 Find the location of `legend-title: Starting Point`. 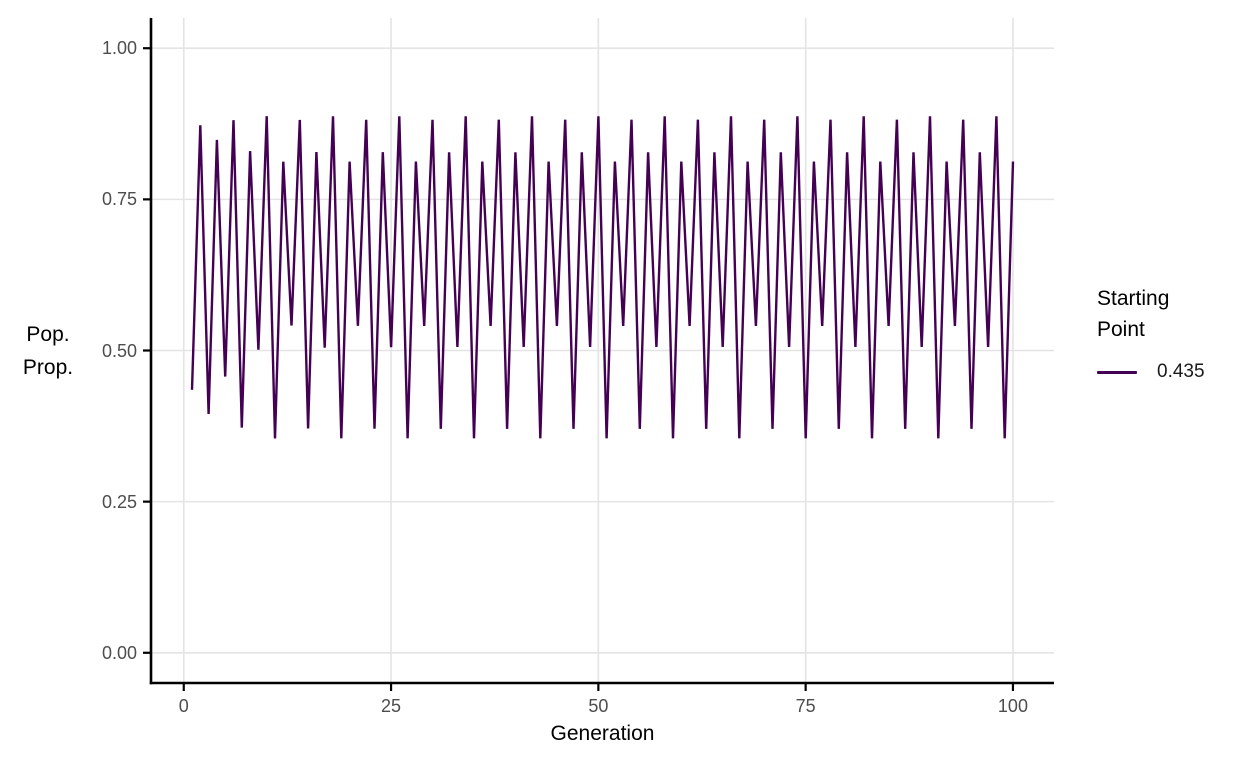

legend-title: Starting Point is located at coordinates (1172, 314).